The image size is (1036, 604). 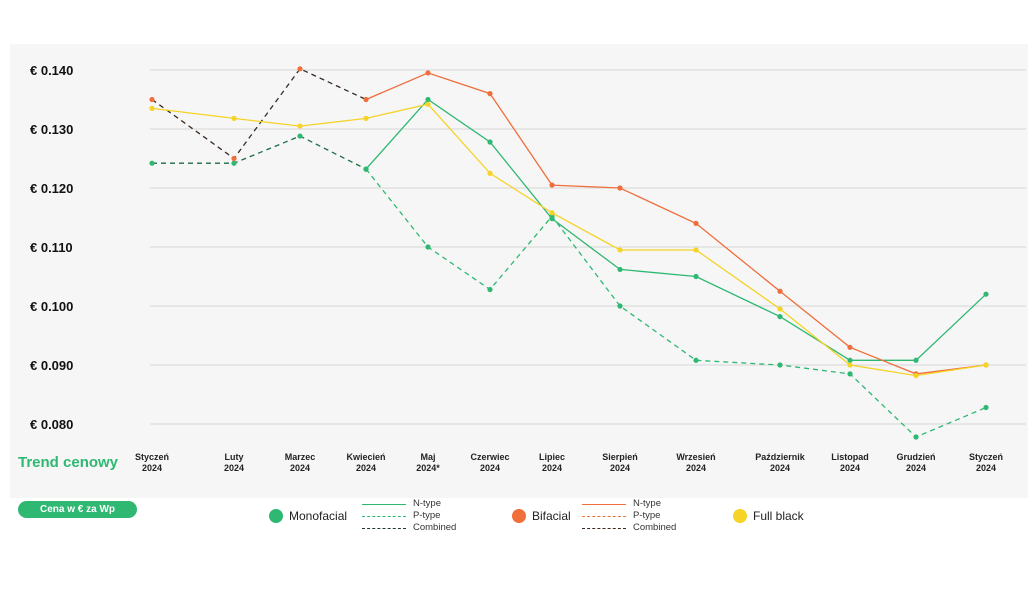 What do you see at coordinates (234, 457) in the screenshot?
I see `x-tick-label: Luty` at bounding box center [234, 457].